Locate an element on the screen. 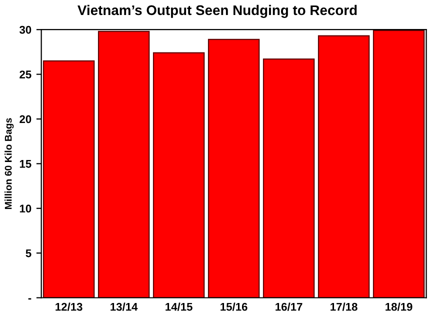  x-tick-label: 16/17 is located at coordinates (289, 306).